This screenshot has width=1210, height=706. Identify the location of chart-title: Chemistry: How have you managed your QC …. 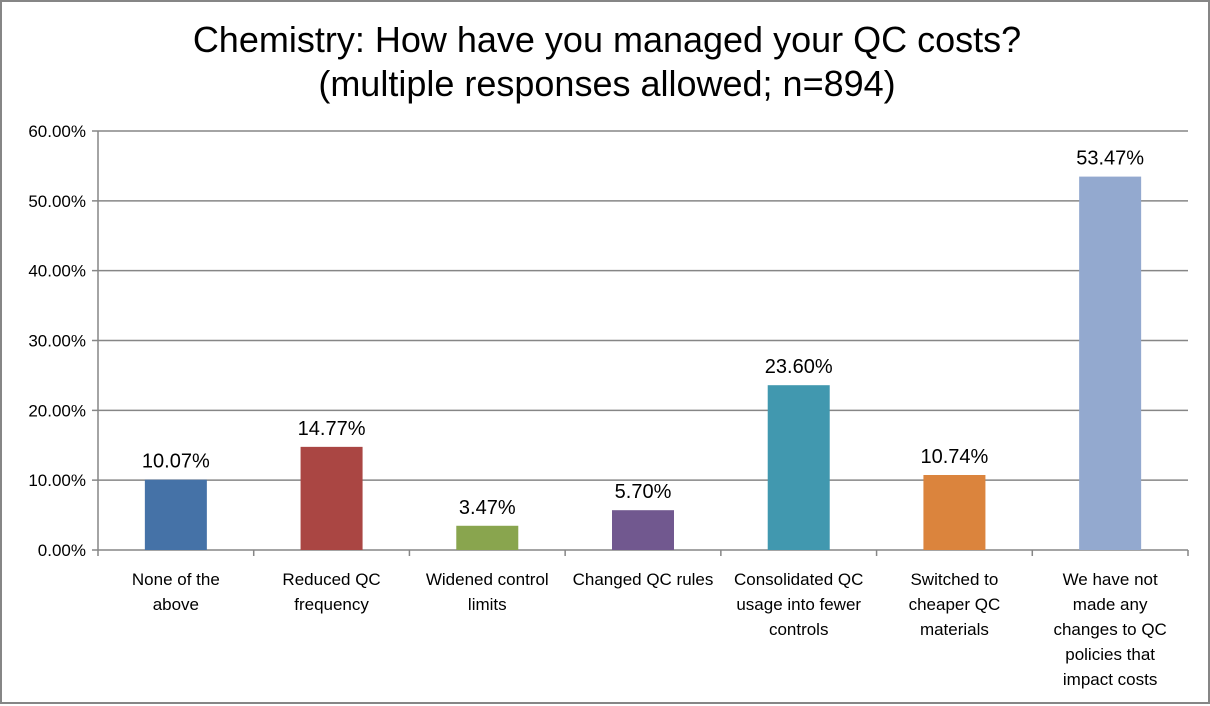
(606, 62).